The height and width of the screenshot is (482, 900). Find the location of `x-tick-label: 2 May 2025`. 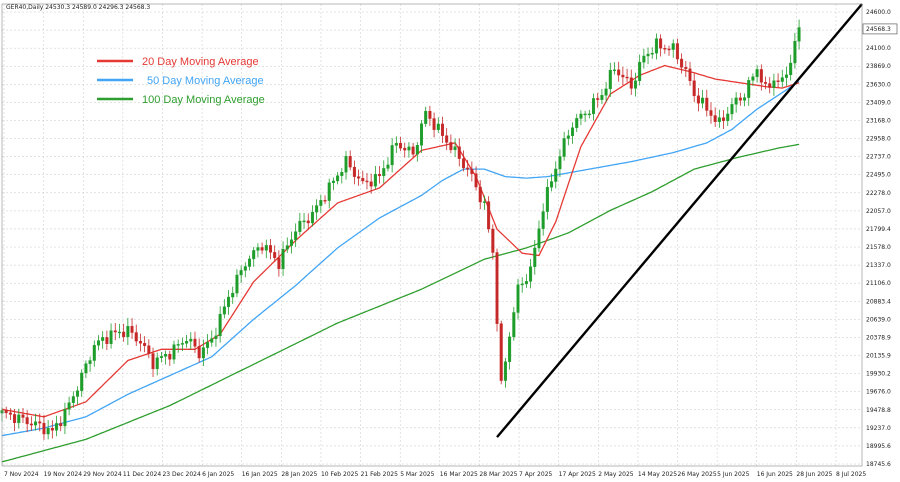

x-tick-label: 2 May 2025 is located at coordinates (615, 474).